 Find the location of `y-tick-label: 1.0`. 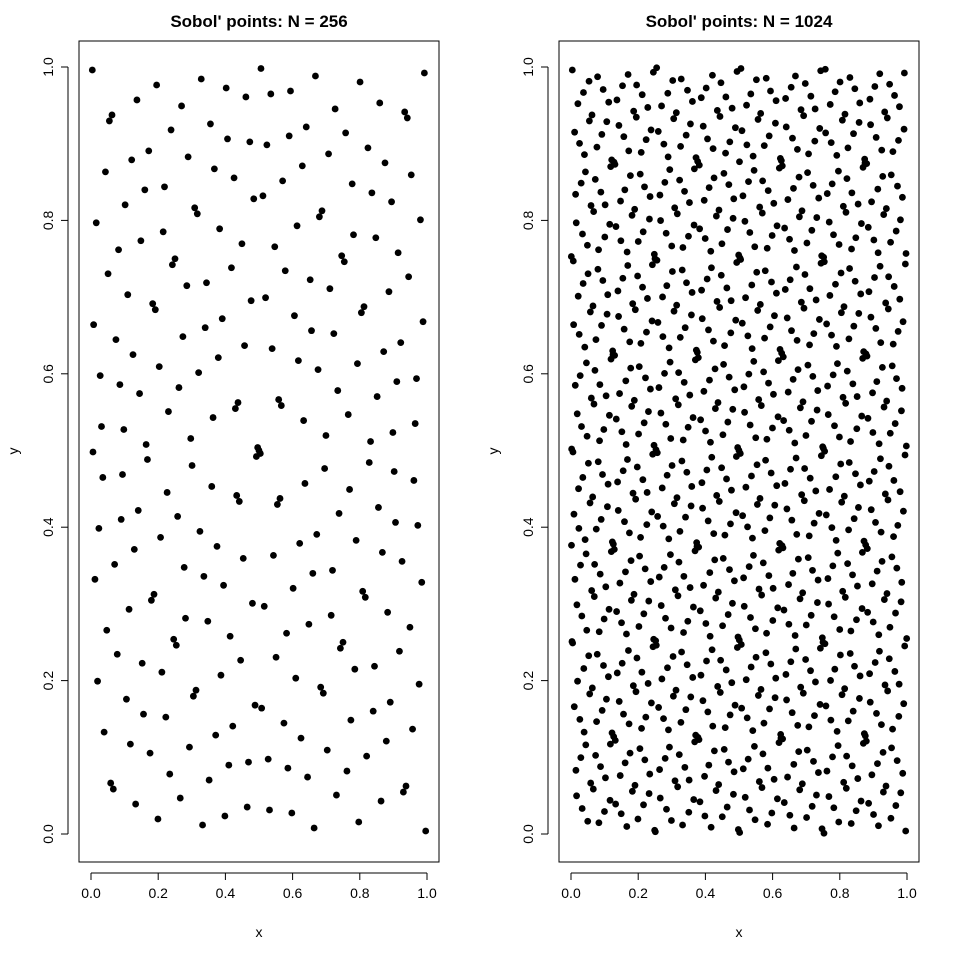

y-tick-label: 1.0 is located at coordinates (48, 67).